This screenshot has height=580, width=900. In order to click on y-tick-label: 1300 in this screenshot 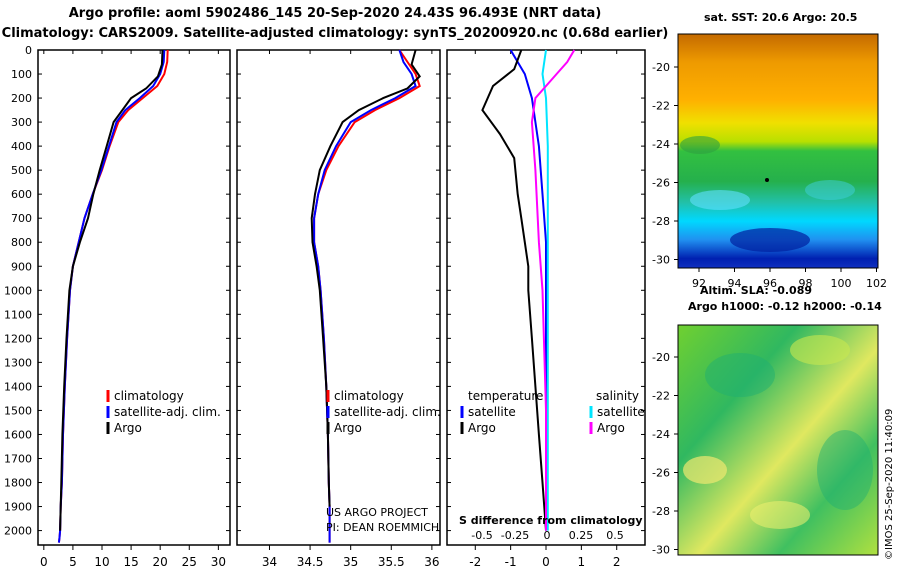, I will do `click(18, 362)`.